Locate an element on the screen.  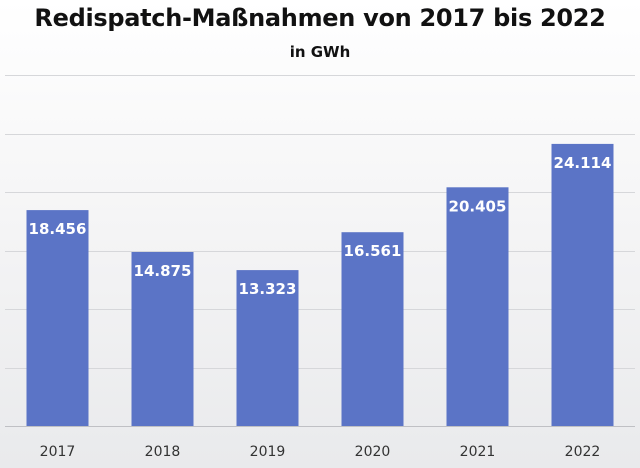
bar-2017 is located at coordinates (57, 318).